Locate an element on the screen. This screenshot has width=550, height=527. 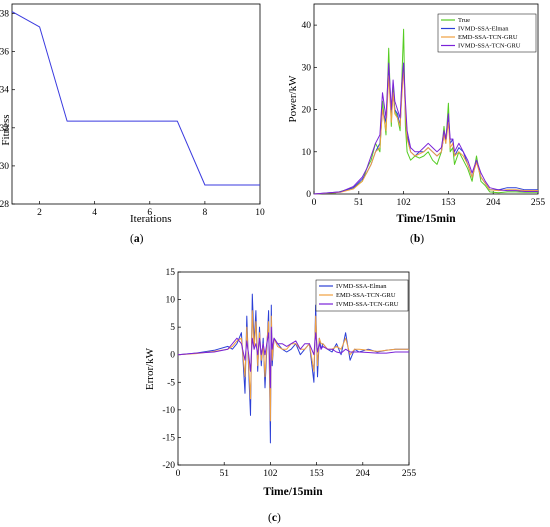
chart-b-ytick-label: 10 is located at coordinates (307, 153).